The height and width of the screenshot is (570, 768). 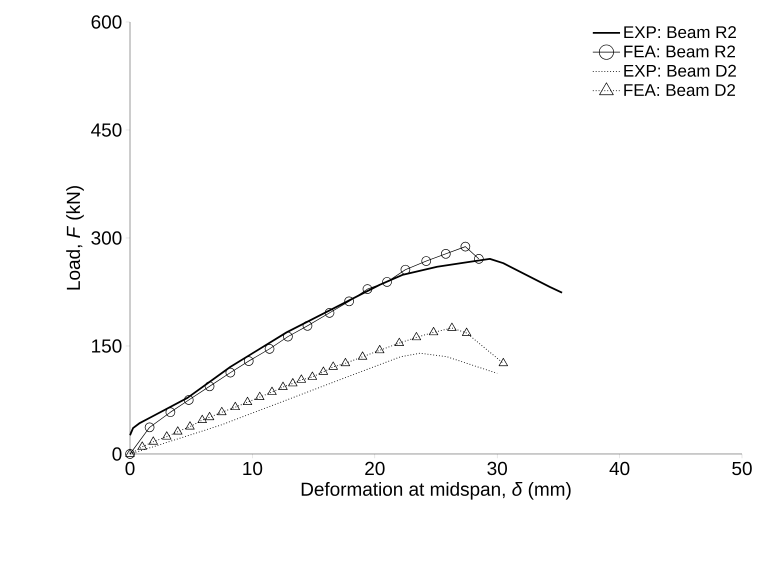 What do you see at coordinates (106, 238) in the screenshot?
I see `y-tick-label: 300` at bounding box center [106, 238].